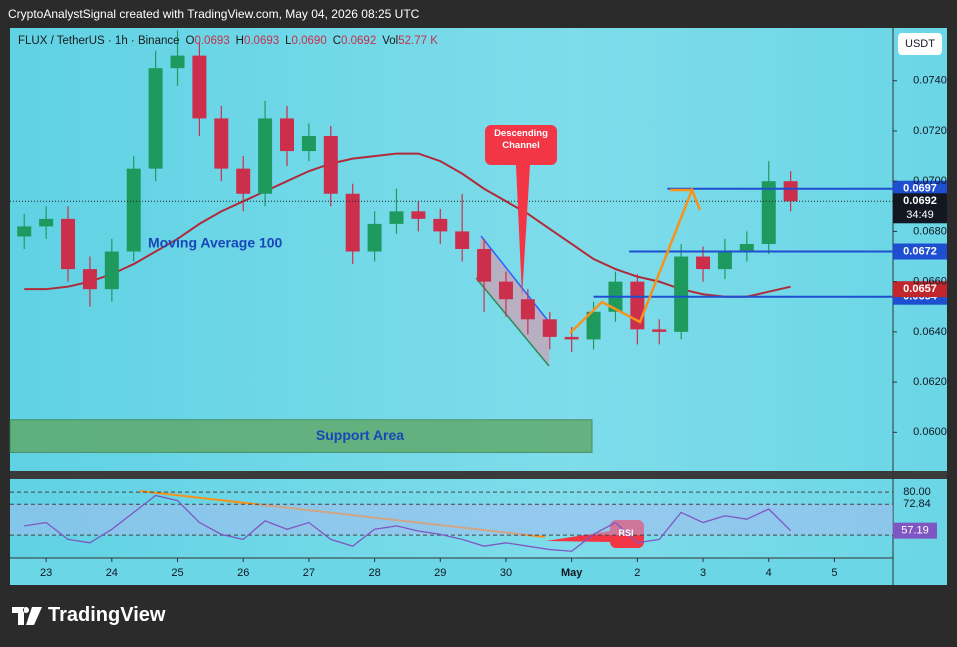  What do you see at coordinates (572, 573) in the screenshot?
I see `x-tick-label: May` at bounding box center [572, 573].